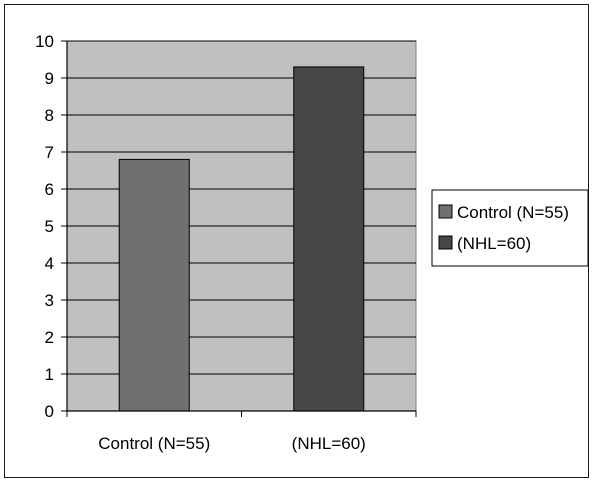  I want to click on y-tick-label: 9, so click(49, 78).